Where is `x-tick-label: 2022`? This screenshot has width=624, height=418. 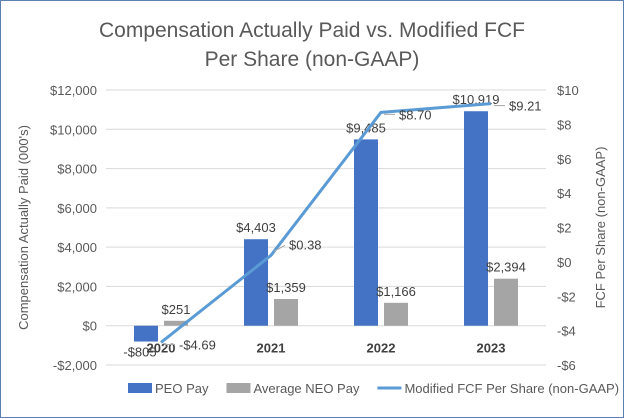 x-tick-label: 2022 is located at coordinates (381, 348).